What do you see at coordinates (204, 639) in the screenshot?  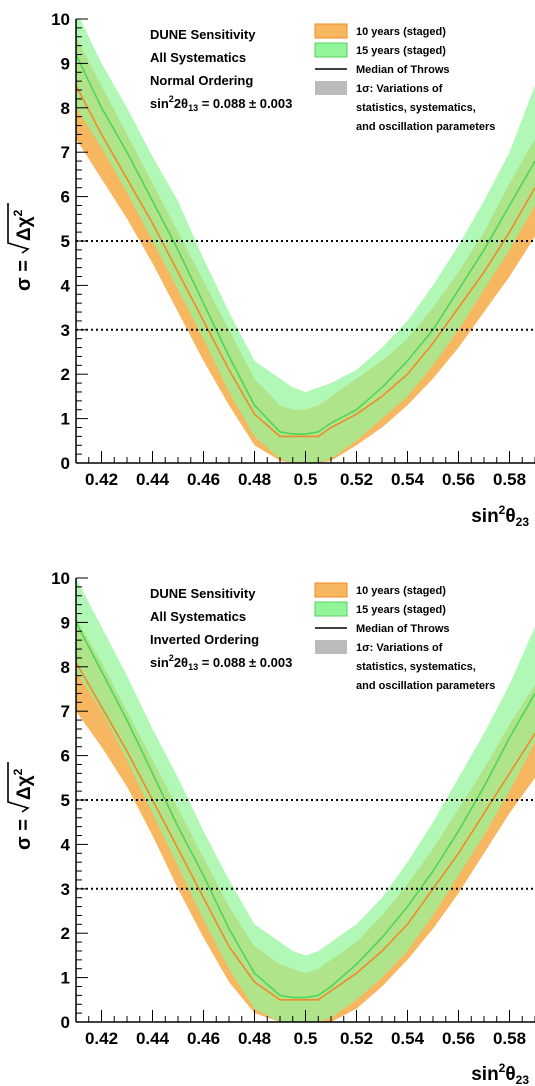 I see `info-line: Inverted Ordering` at bounding box center [204, 639].